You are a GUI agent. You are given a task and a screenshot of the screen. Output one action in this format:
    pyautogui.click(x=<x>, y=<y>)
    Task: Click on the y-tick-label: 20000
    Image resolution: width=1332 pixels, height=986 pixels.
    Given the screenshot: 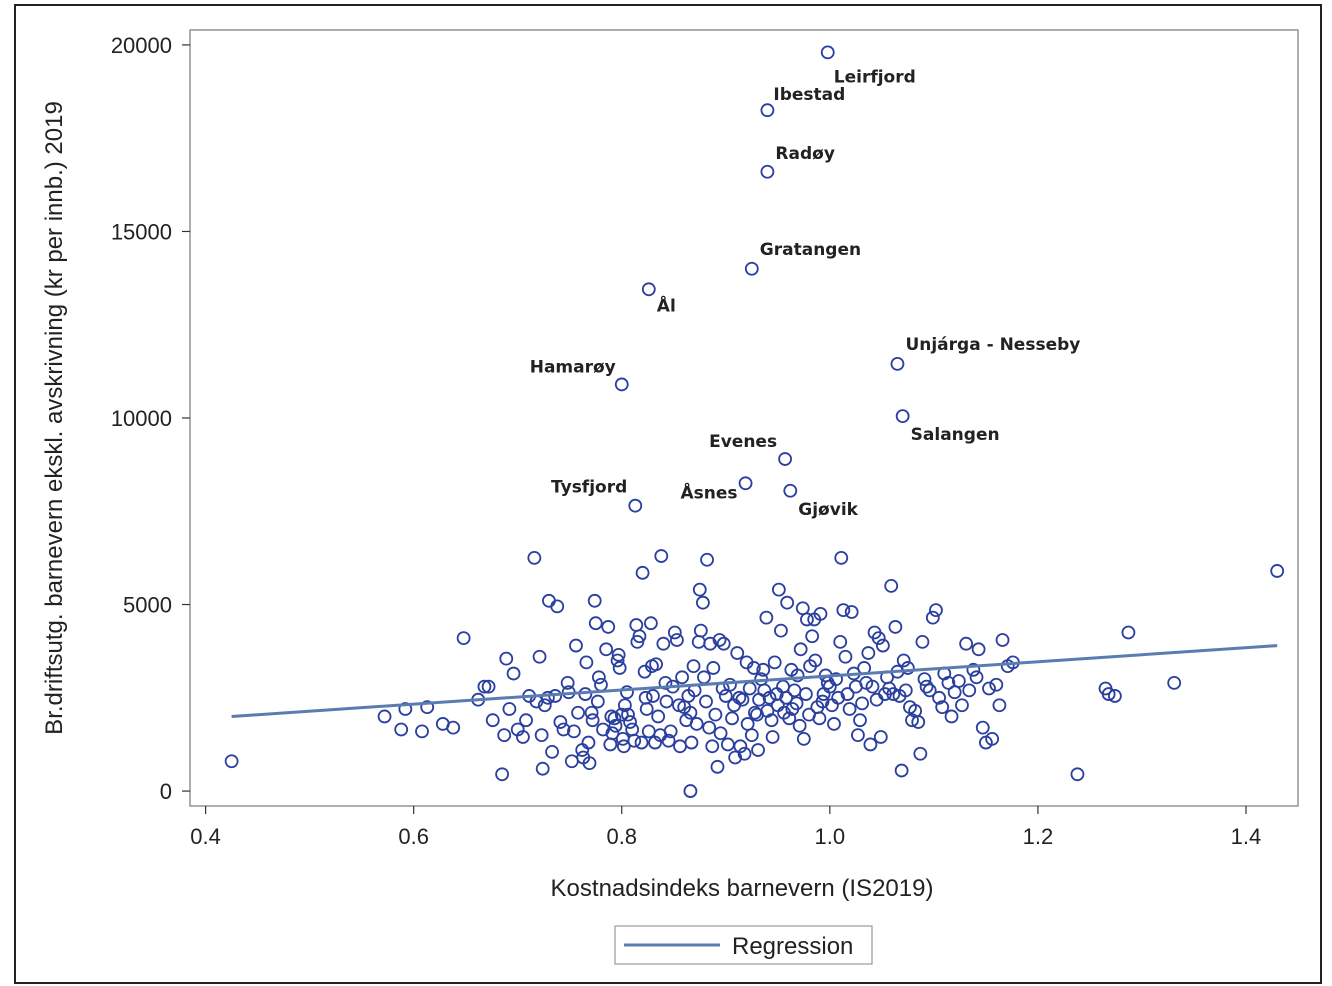 What is the action you would take?
    pyautogui.click(x=141, y=45)
    